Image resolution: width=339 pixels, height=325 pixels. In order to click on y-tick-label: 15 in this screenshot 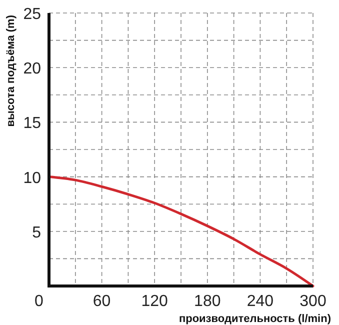, I will do `click(32, 123)`.